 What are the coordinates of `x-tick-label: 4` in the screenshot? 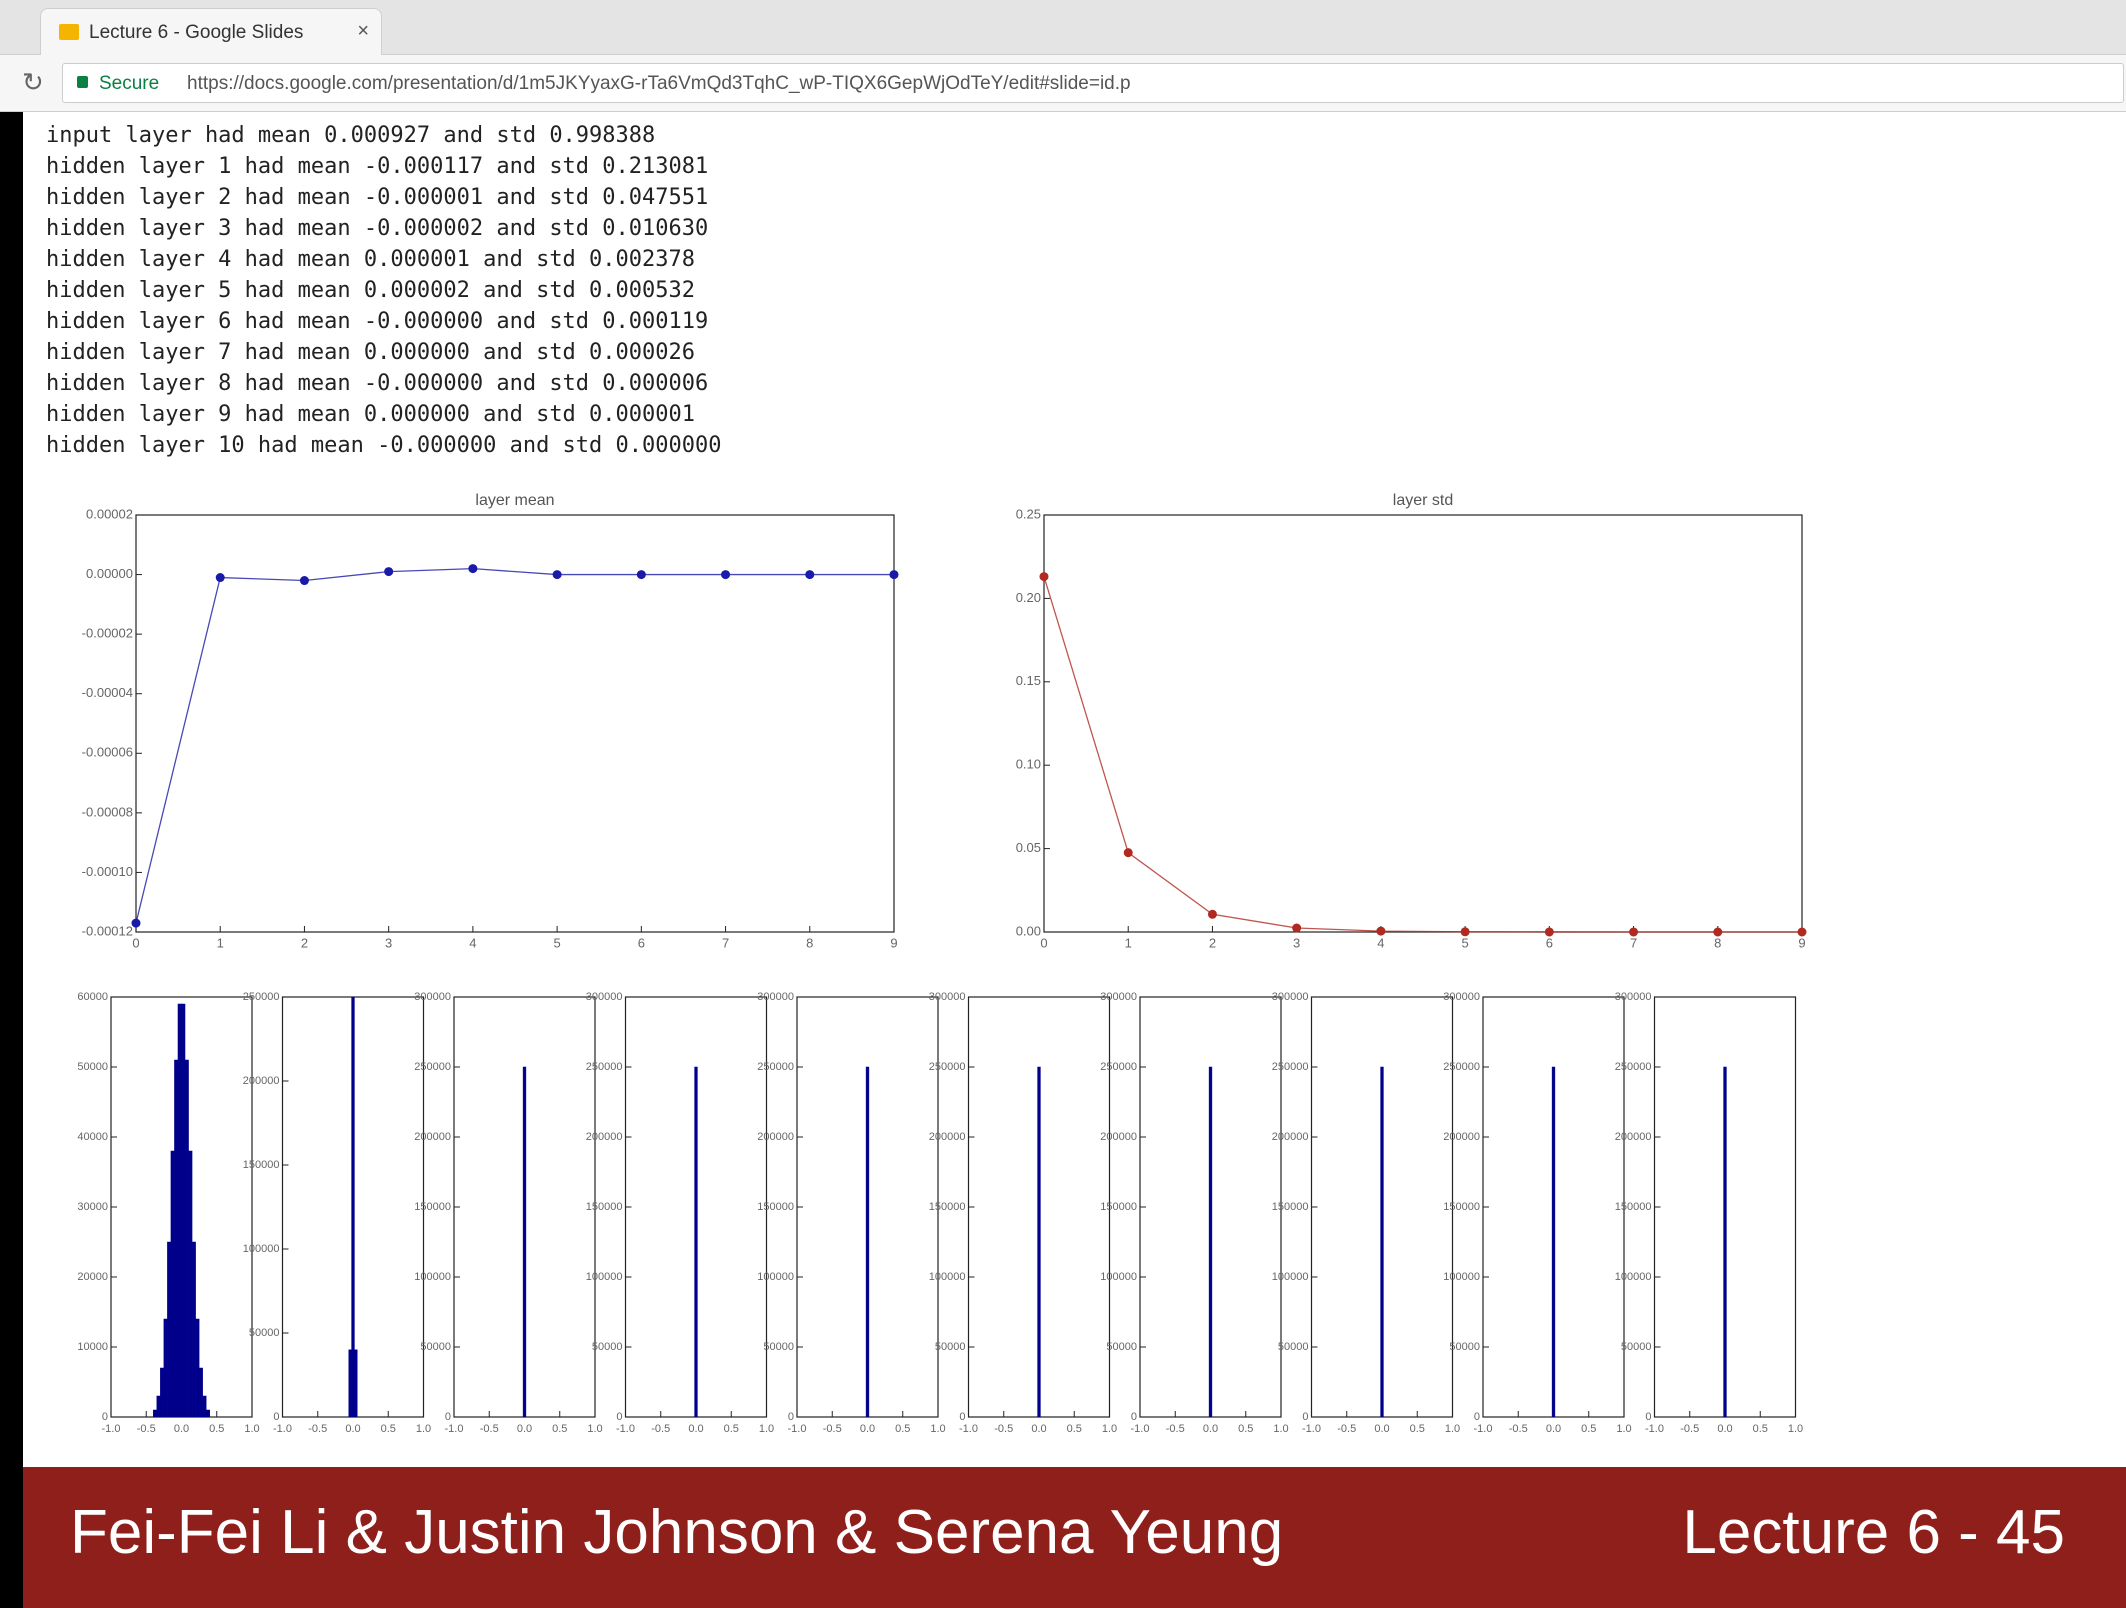 It's located at (1380, 942).